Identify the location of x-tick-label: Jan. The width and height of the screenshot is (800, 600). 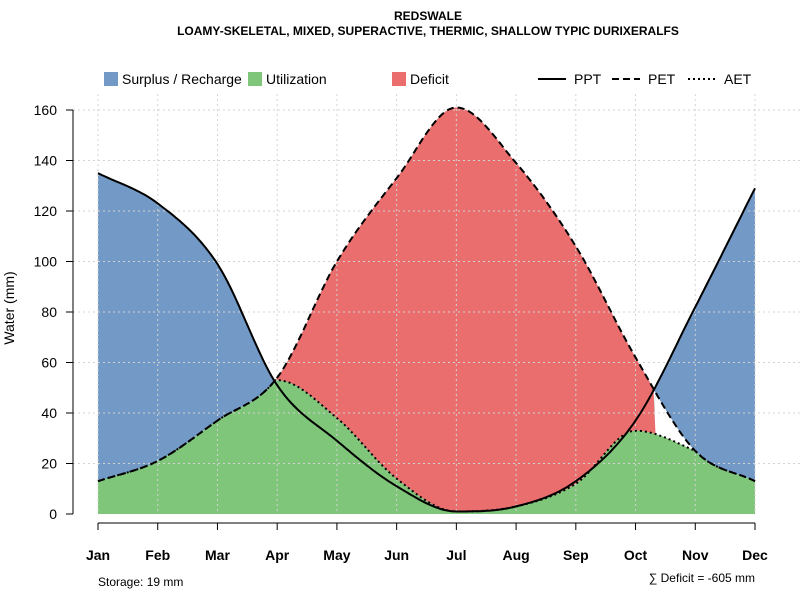
(98, 555).